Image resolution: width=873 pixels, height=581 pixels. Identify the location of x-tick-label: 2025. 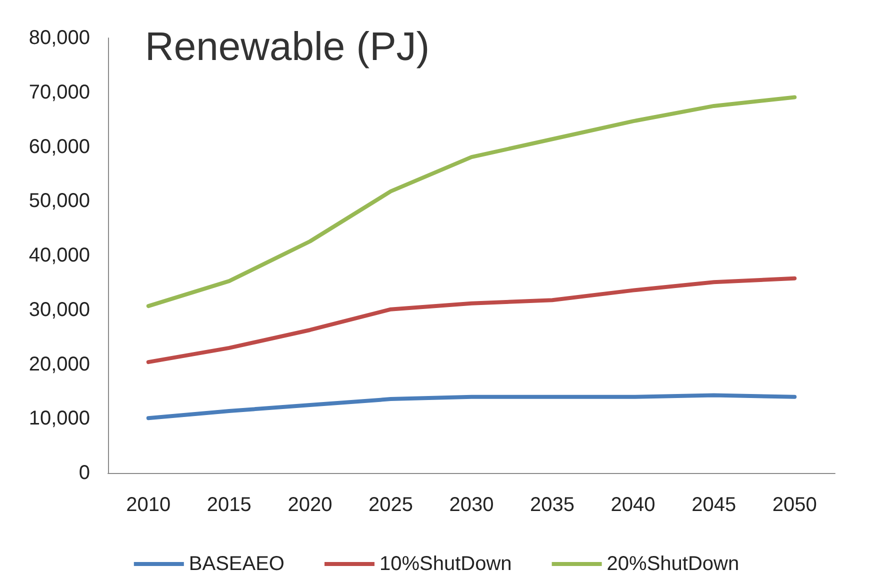
(390, 505).